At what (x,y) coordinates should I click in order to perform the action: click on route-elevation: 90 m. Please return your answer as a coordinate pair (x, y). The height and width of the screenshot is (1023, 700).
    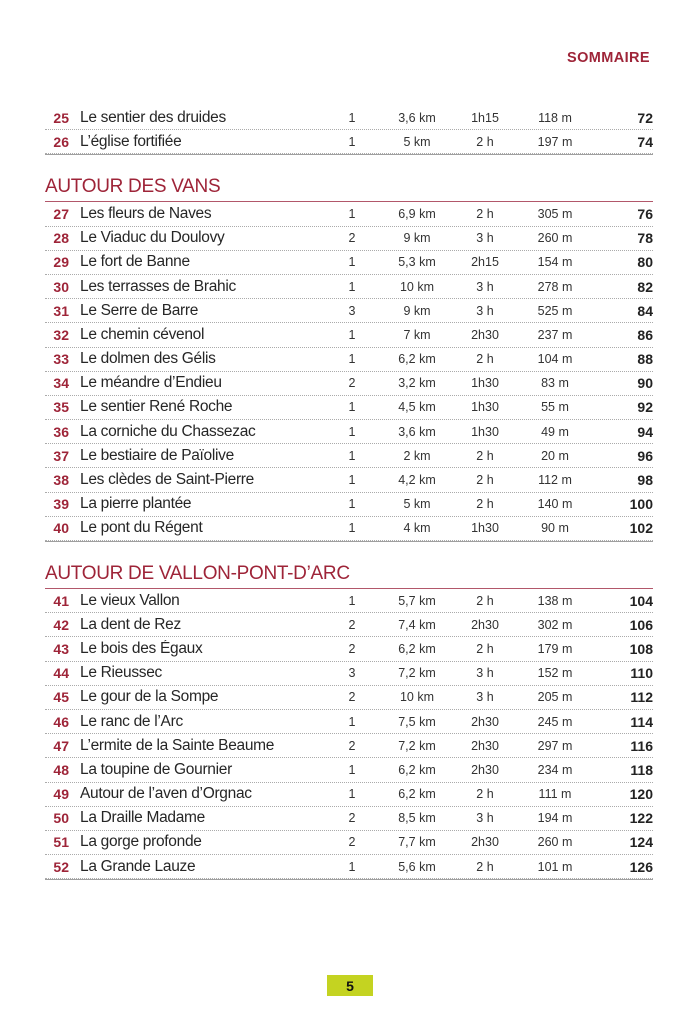
    Looking at the image, I should click on (555, 528).